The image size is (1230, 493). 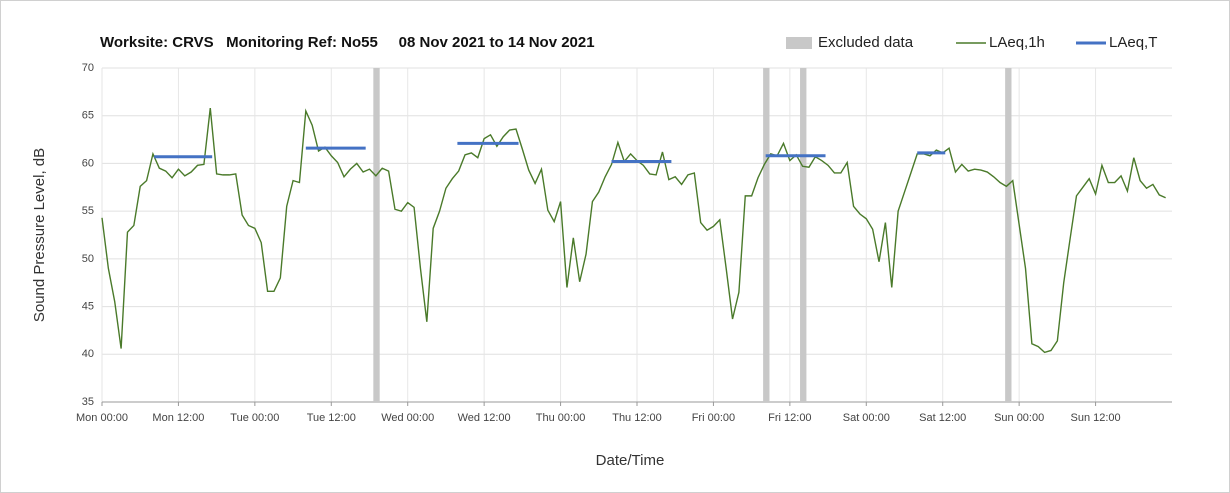 I want to click on y-tick-label: 60, so click(x=88, y=163).